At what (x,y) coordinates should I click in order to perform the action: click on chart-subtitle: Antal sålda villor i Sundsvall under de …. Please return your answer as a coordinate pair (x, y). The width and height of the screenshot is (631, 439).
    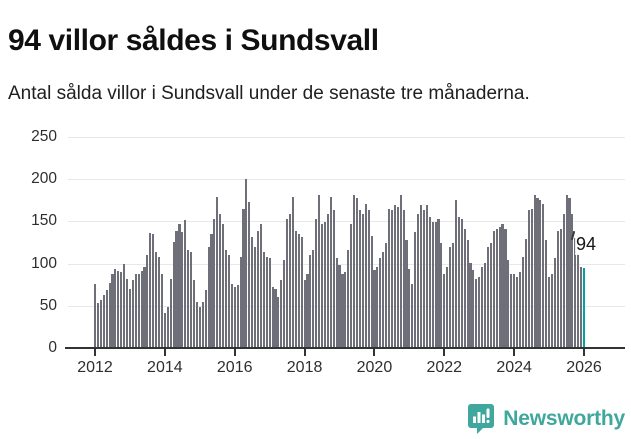
    Looking at the image, I should click on (269, 93).